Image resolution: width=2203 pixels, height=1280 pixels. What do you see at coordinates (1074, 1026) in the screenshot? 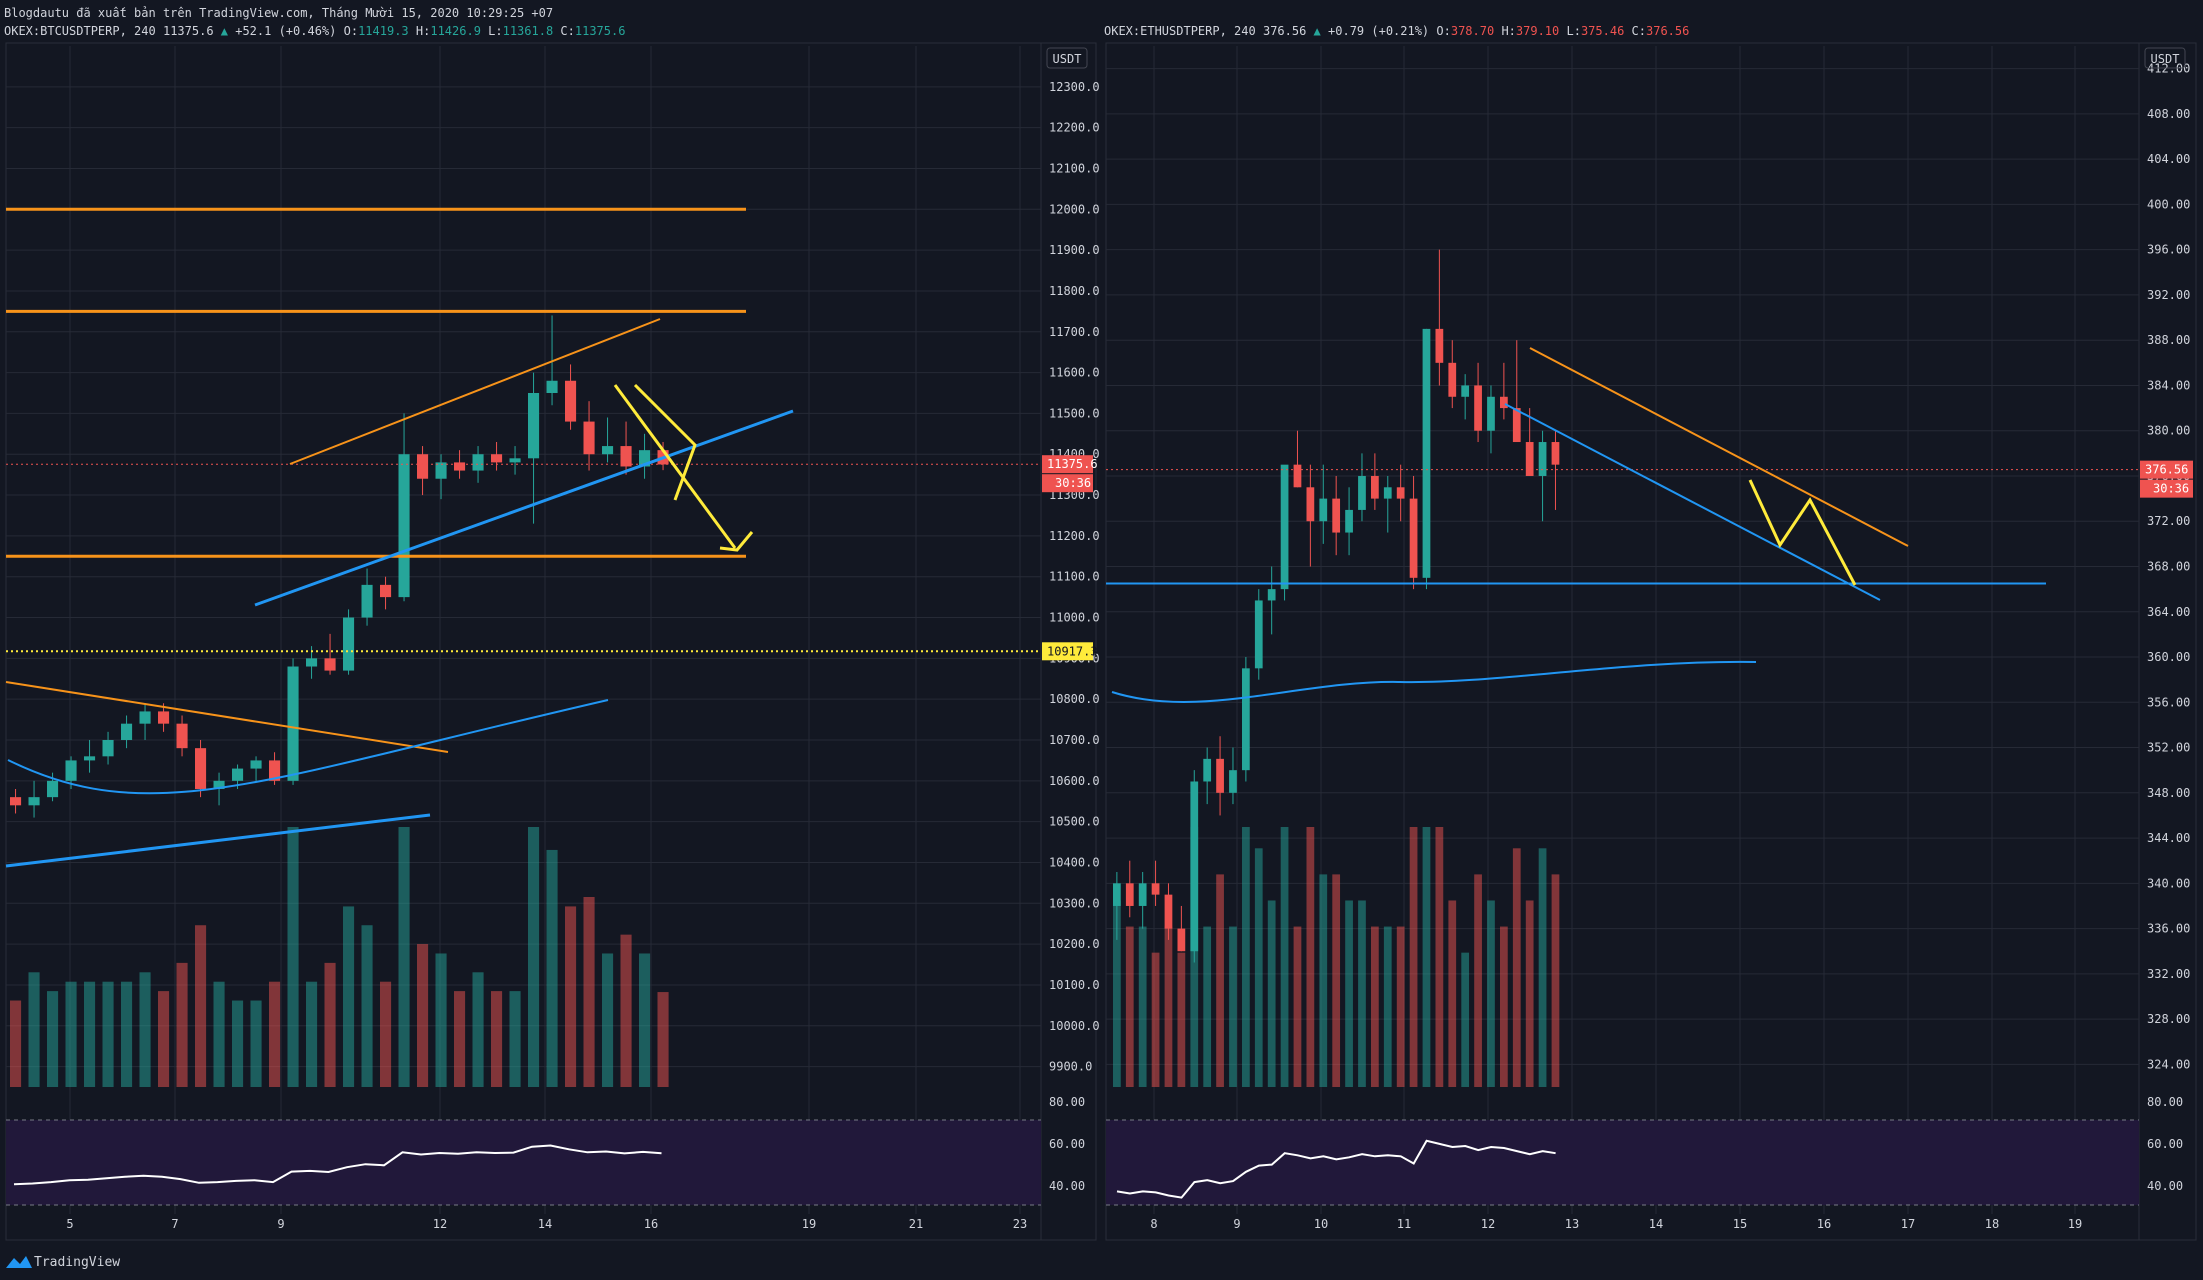
I see `y-tick-label: 10000.0` at bounding box center [1074, 1026].